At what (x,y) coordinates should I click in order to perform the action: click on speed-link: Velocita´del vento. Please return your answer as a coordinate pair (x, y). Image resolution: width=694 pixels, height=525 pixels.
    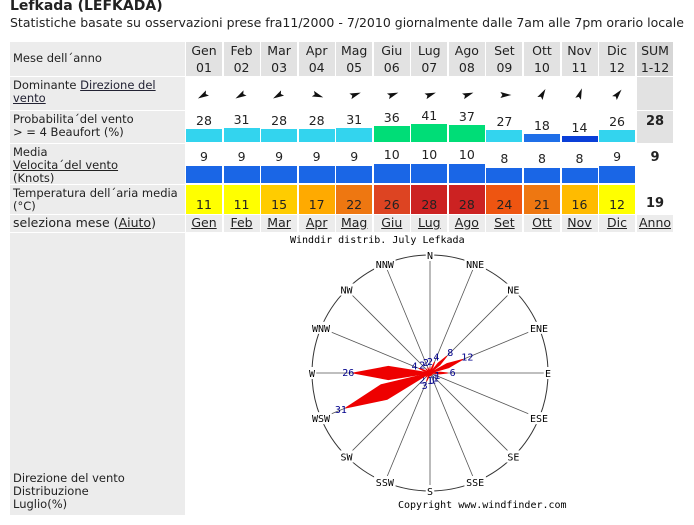
    Looking at the image, I should click on (66, 165).